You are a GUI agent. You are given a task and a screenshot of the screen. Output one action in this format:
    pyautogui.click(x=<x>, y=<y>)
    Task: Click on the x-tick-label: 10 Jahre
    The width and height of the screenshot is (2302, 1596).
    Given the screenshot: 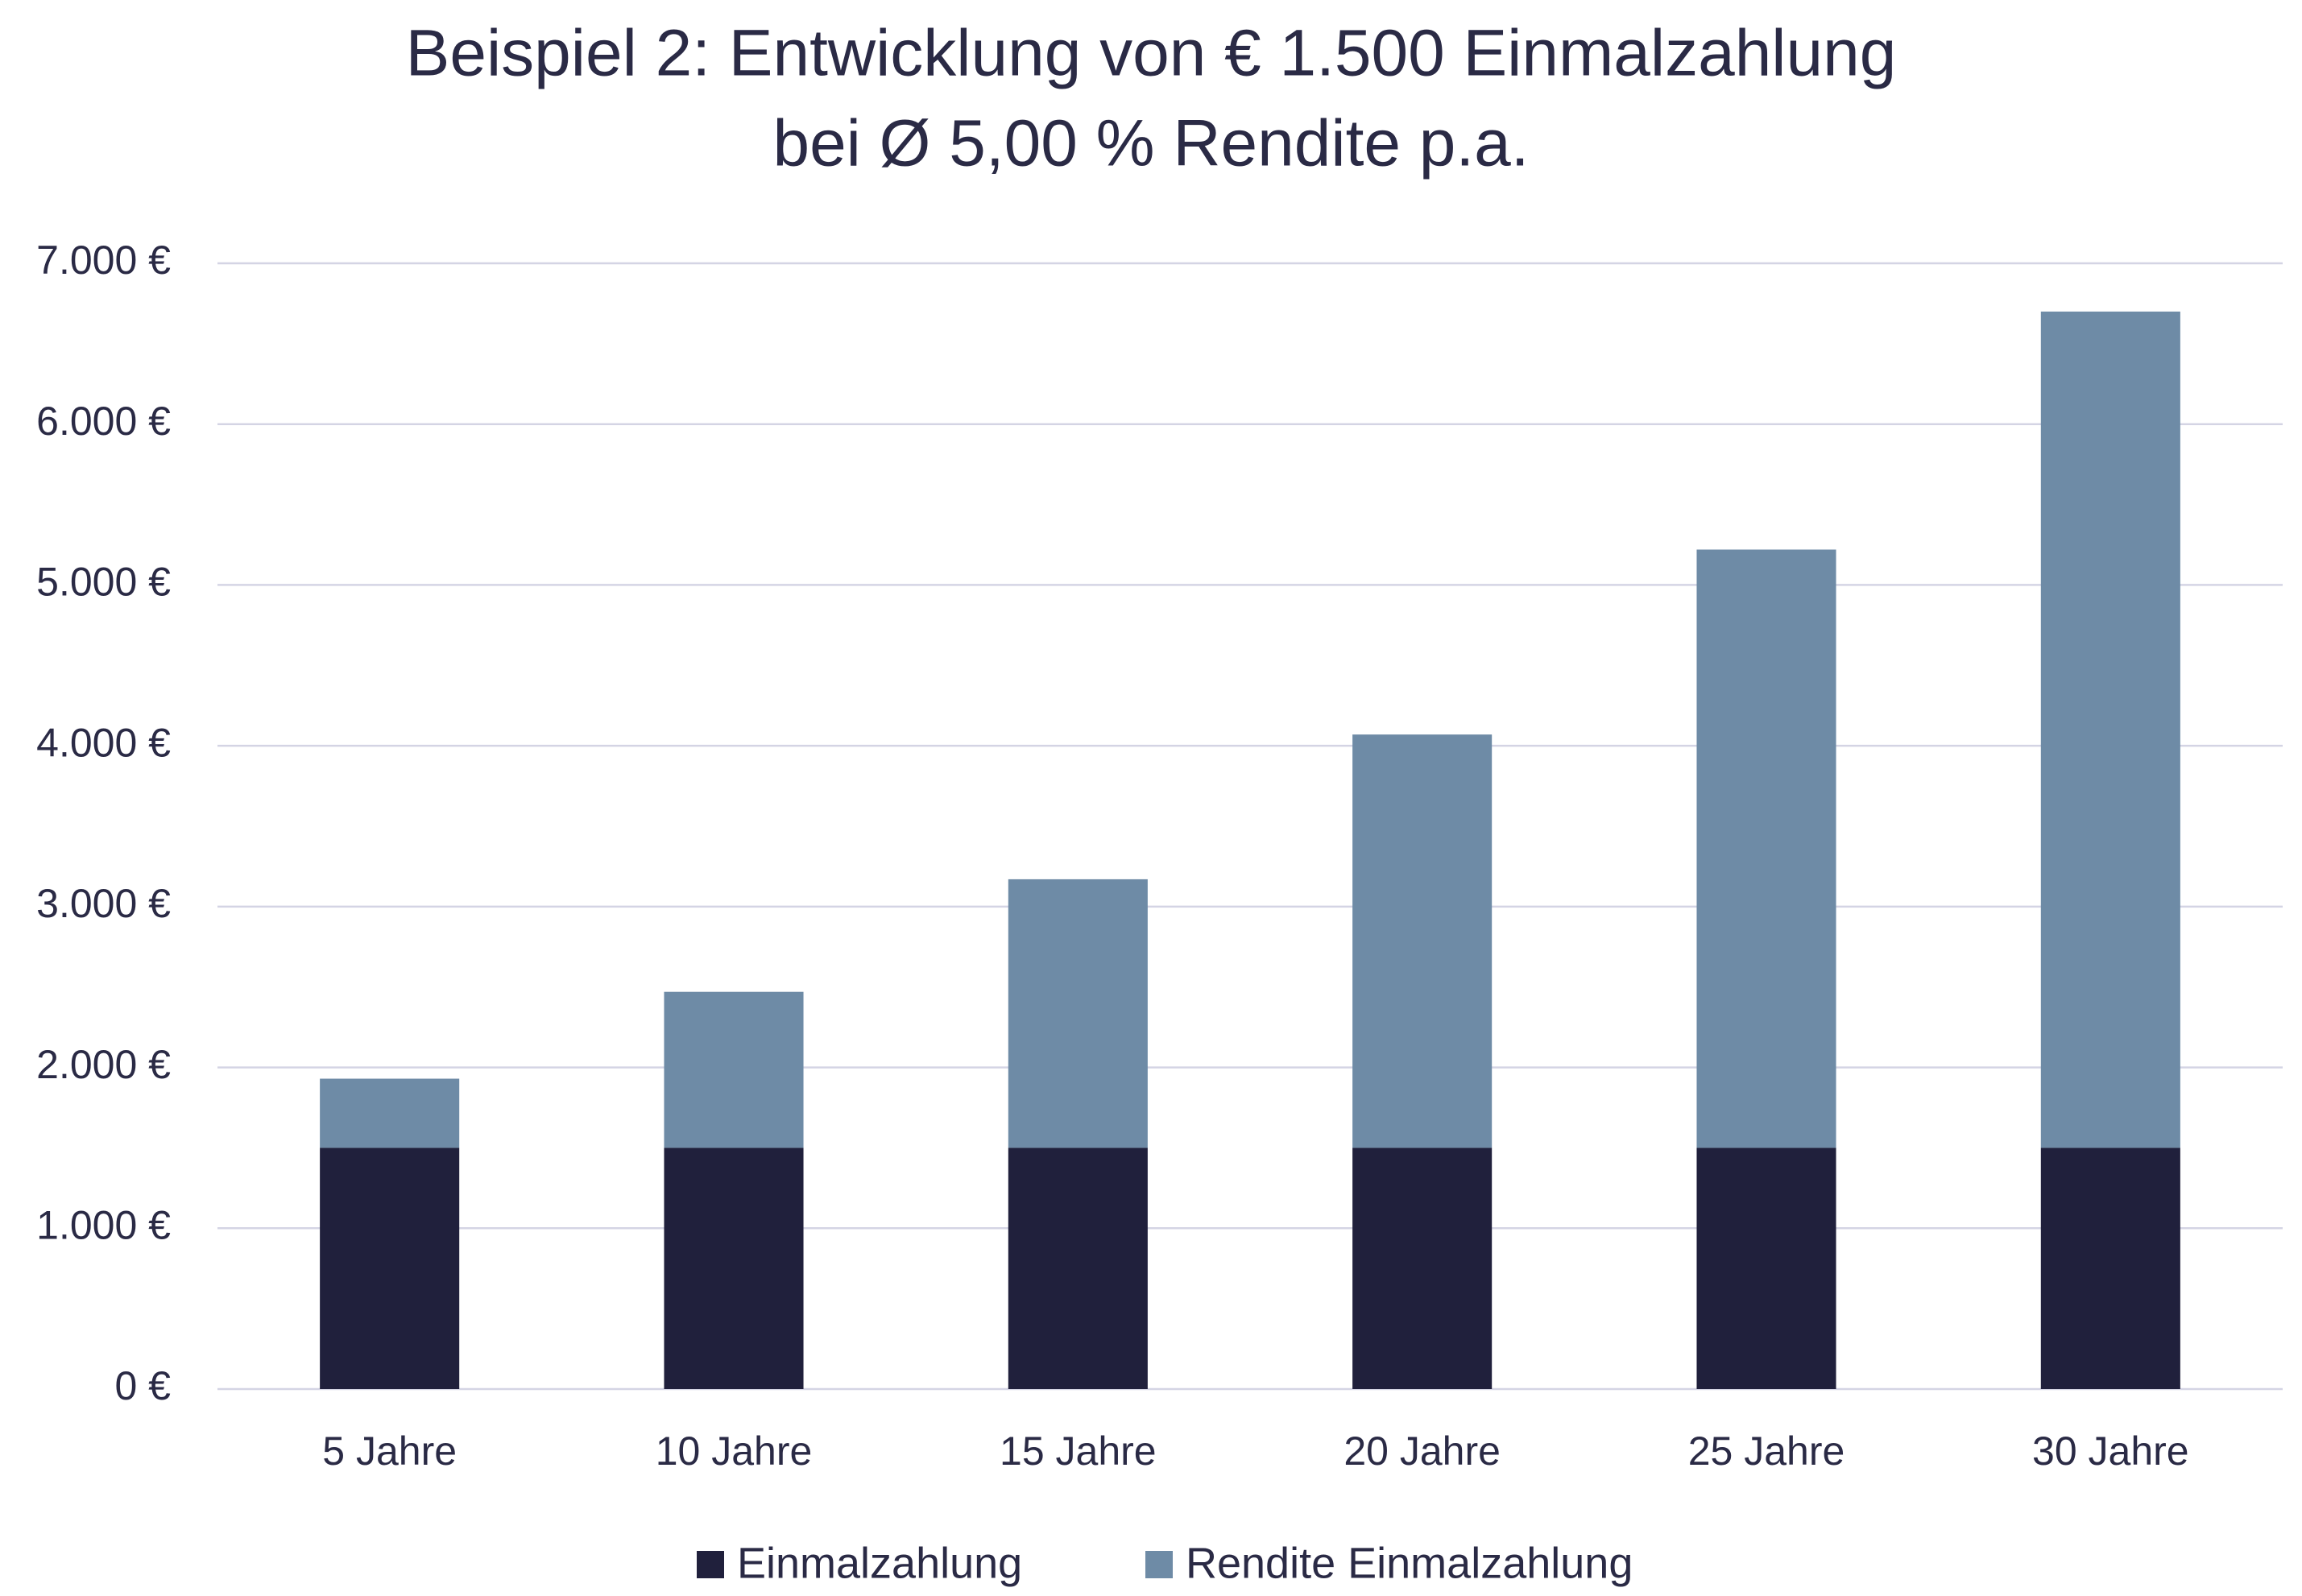 What is the action you would take?
    pyautogui.click(x=734, y=1451)
    